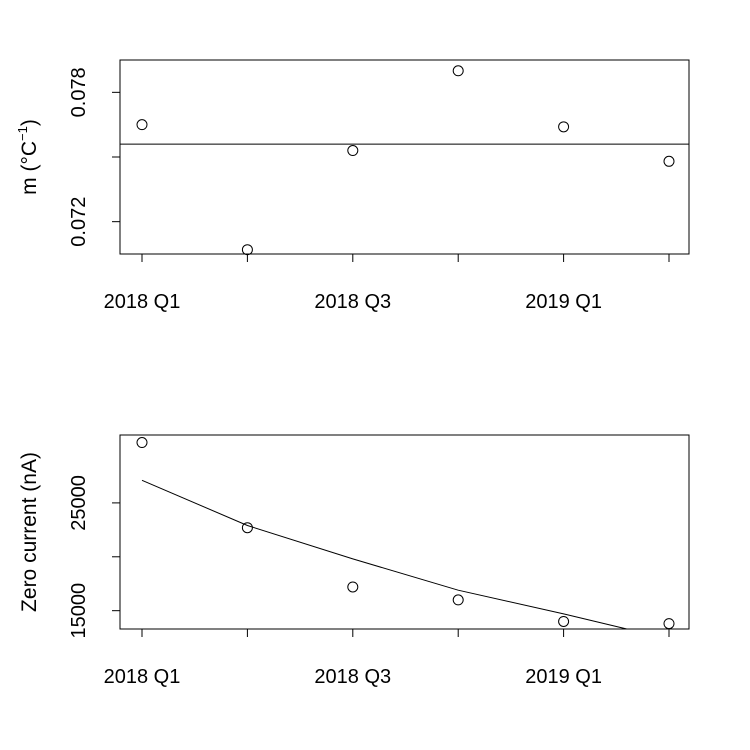  Describe the element at coordinates (28, 157) in the screenshot. I see `y-axis-label: m (°C−1)` at that location.